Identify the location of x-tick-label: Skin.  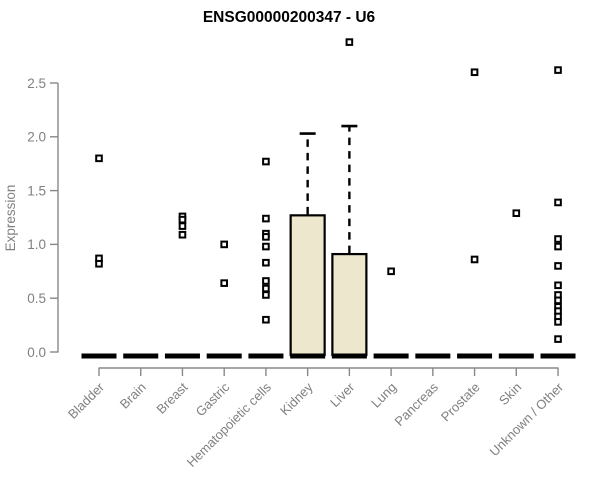
(510, 394).